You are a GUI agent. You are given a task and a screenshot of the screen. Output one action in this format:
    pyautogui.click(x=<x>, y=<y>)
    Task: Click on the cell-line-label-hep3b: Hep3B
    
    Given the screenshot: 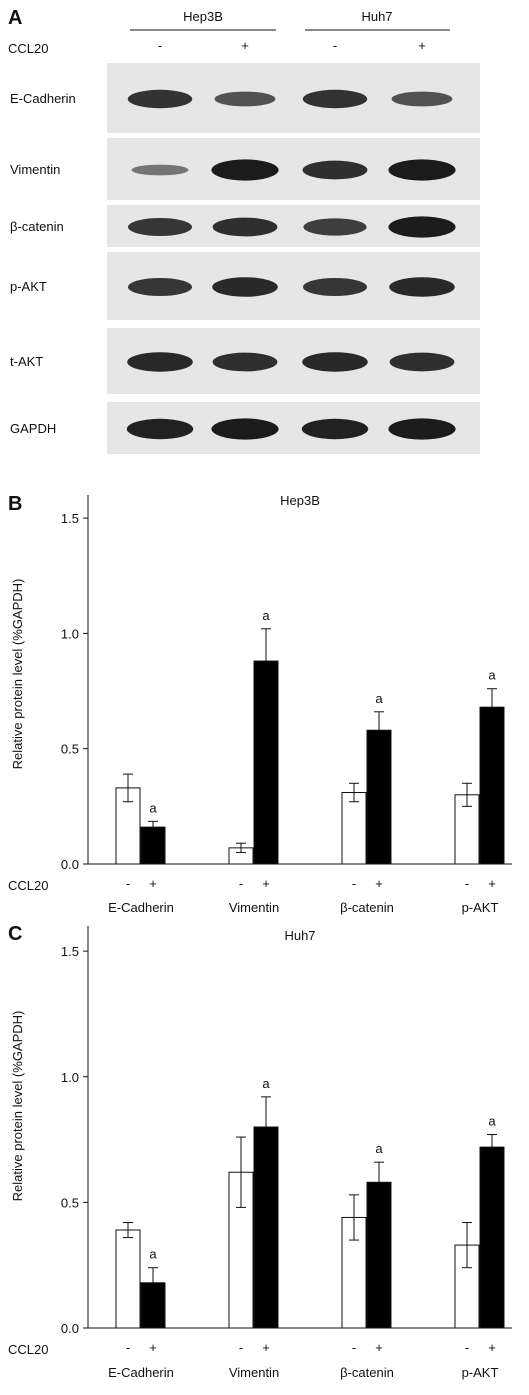 What is the action you would take?
    pyautogui.click(x=203, y=16)
    